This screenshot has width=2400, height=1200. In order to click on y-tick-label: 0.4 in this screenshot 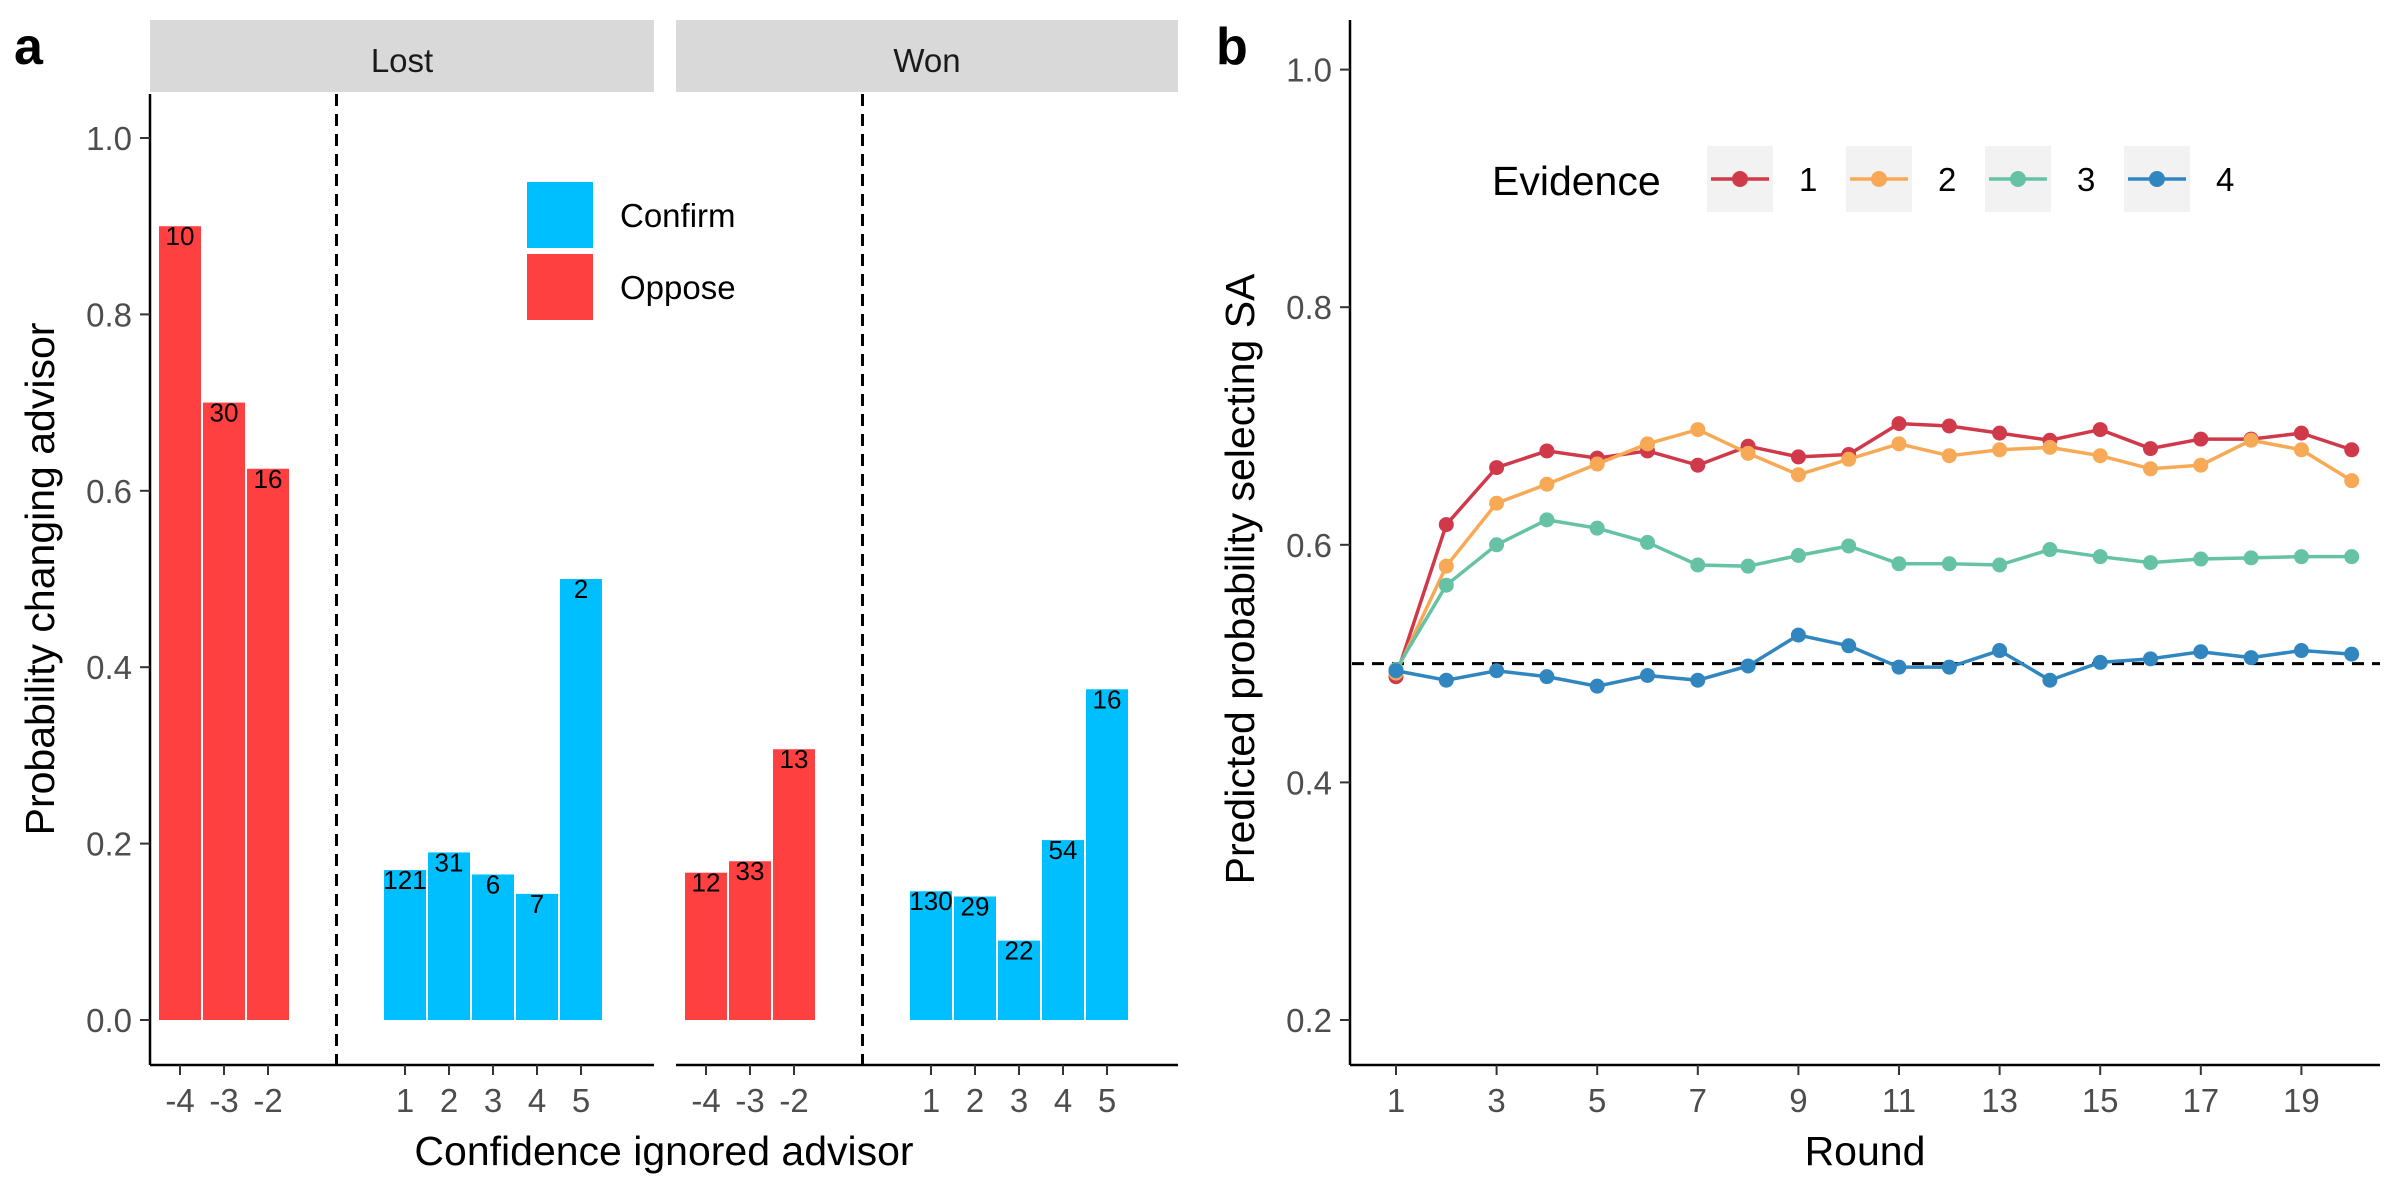, I will do `click(109, 667)`.